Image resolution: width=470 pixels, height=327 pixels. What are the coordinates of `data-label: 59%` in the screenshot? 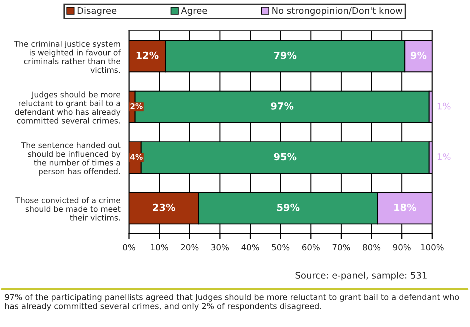 It's located at (289, 208).